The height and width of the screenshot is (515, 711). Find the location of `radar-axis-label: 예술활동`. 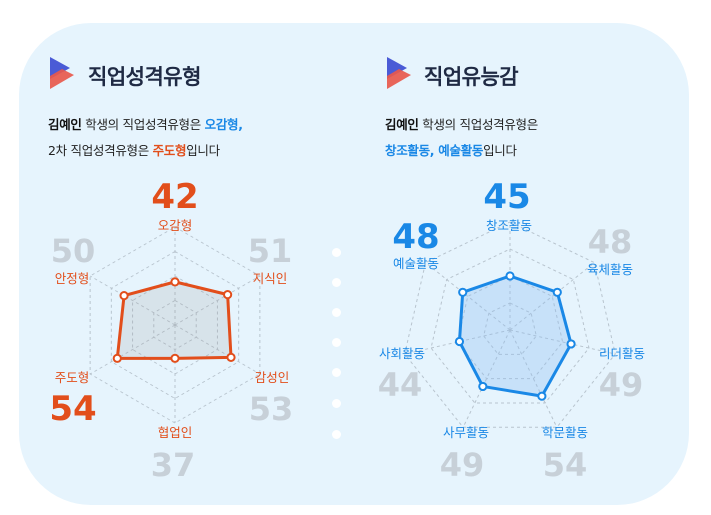

radar-axis-label: 예술활동 is located at coordinates (416, 263).